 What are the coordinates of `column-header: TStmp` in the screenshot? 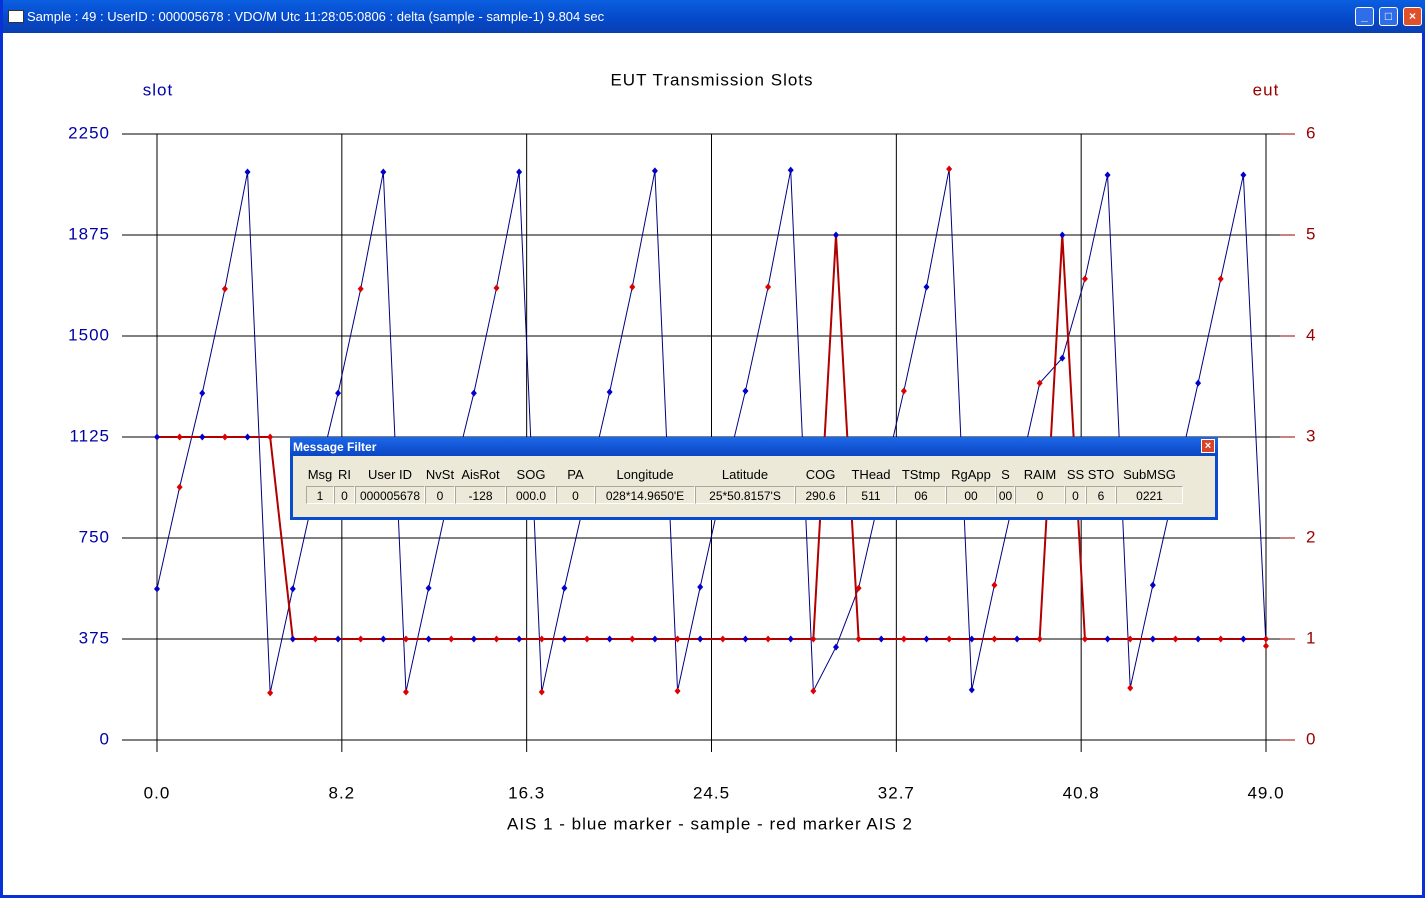 It's located at (921, 474).